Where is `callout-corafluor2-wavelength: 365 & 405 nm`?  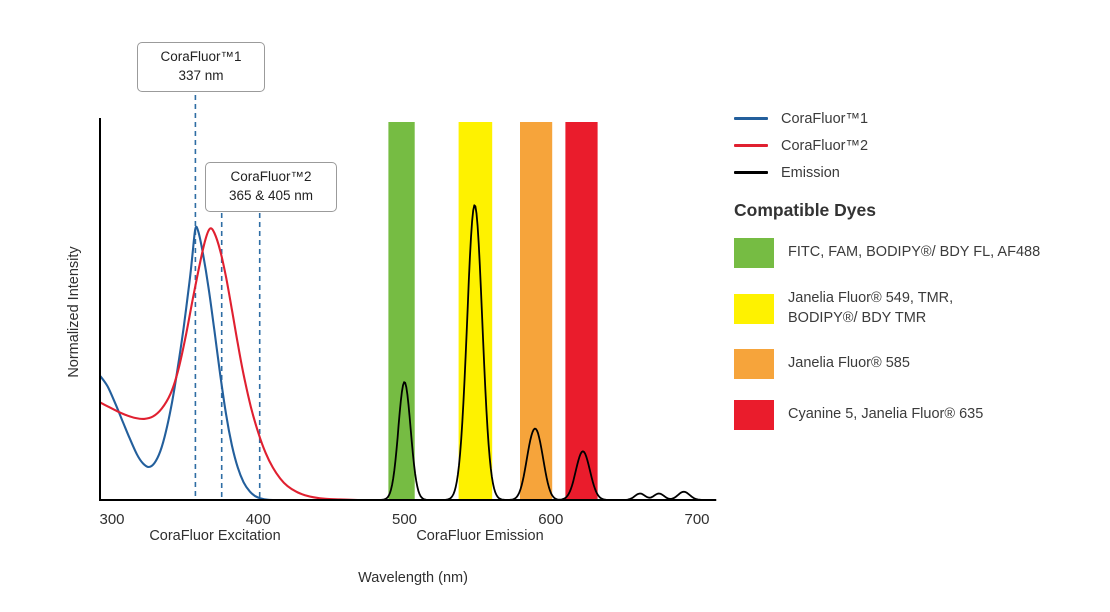 callout-corafluor2-wavelength: 365 & 405 nm is located at coordinates (271, 195).